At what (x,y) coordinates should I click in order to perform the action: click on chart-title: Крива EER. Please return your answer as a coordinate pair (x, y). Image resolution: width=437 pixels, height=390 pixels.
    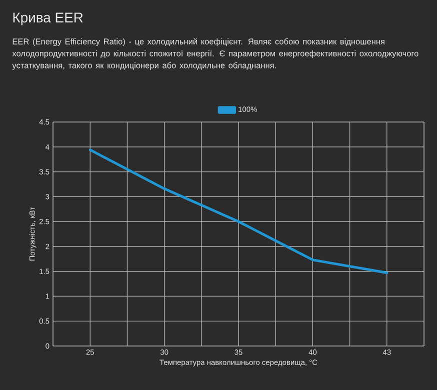
    Looking at the image, I should click on (48, 19).